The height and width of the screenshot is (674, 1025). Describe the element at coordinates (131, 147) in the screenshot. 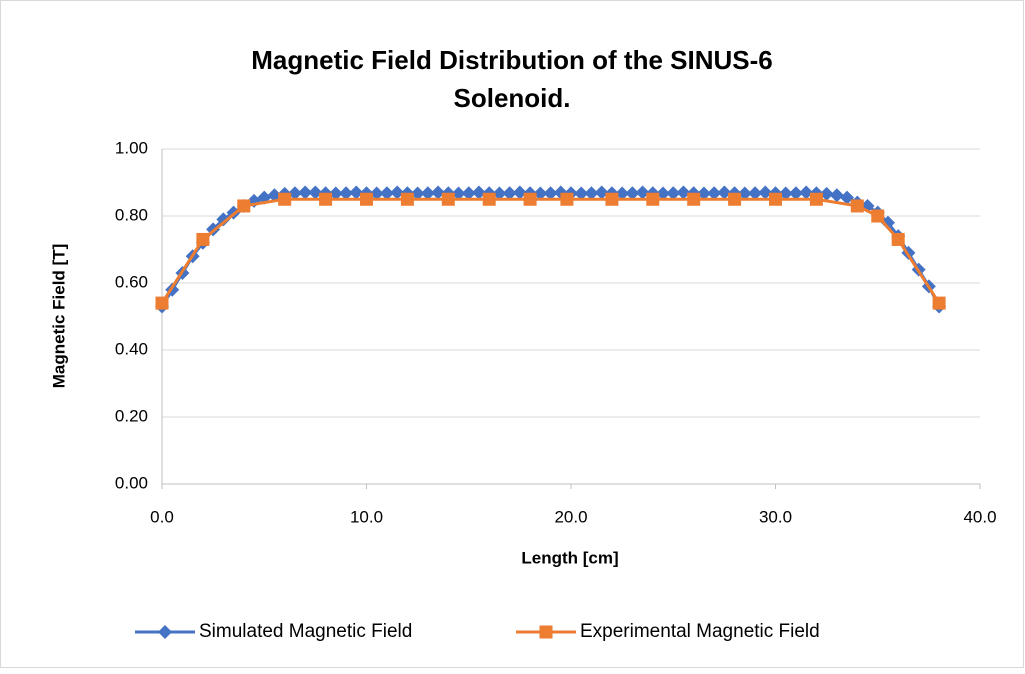

I see `y-tick-label: 1.00` at that location.